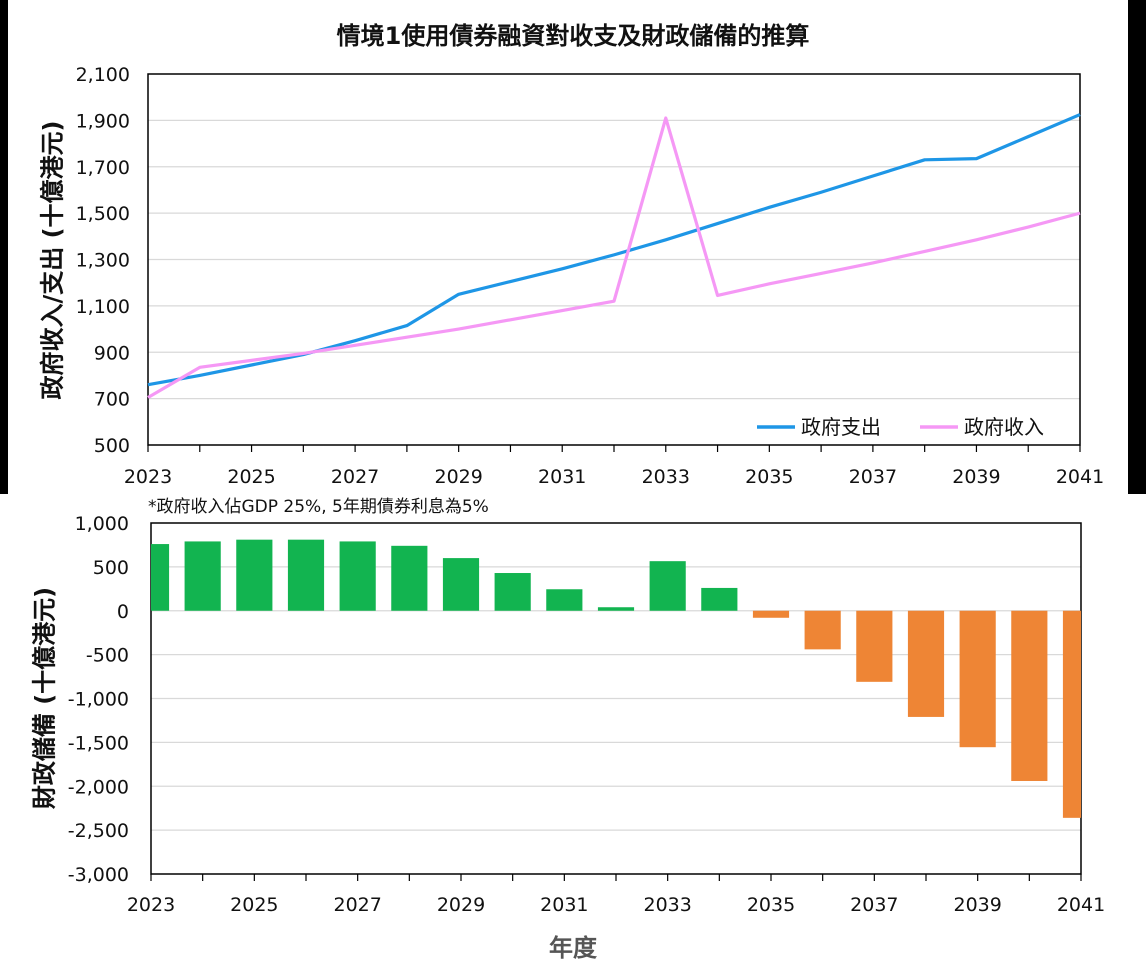 This screenshot has height=974, width=1146. Describe the element at coordinates (103, 75) in the screenshot. I see `y-tick-label: 2,100` at that location.